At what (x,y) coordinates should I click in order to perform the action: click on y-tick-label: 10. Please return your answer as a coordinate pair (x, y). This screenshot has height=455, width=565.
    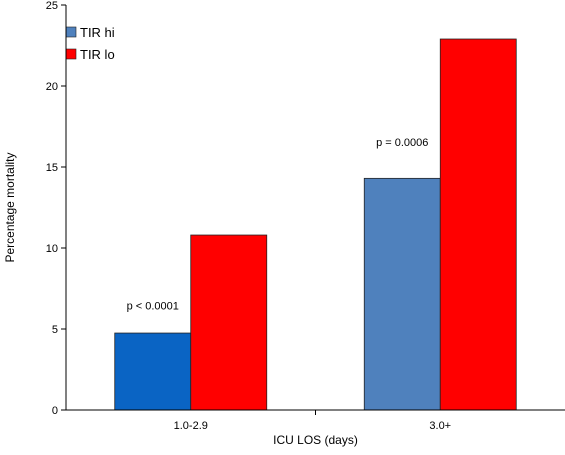
    Looking at the image, I should click on (52, 249).